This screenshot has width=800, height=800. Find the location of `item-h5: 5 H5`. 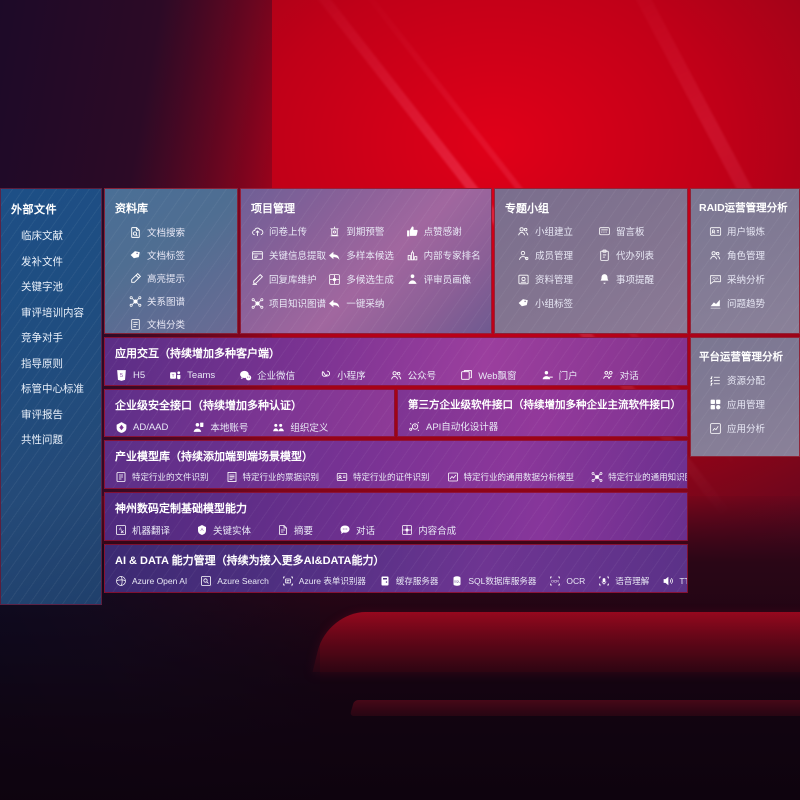

item-h5: 5 H5 is located at coordinates (130, 375).